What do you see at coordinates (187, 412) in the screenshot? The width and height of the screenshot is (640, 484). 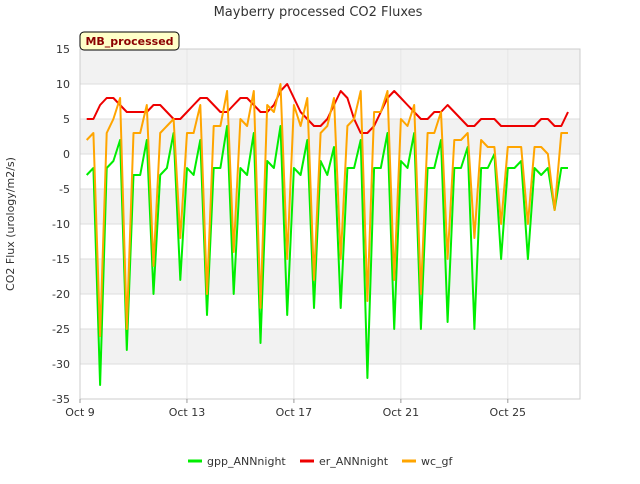 I see `x-tick-label: Oct 13` at bounding box center [187, 412].